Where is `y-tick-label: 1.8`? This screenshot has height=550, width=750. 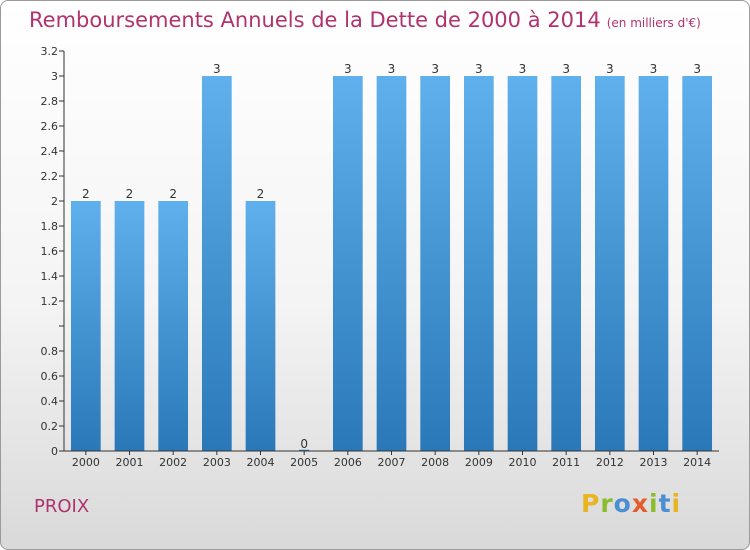
y-tick-label: 1.8 is located at coordinates (50, 226).